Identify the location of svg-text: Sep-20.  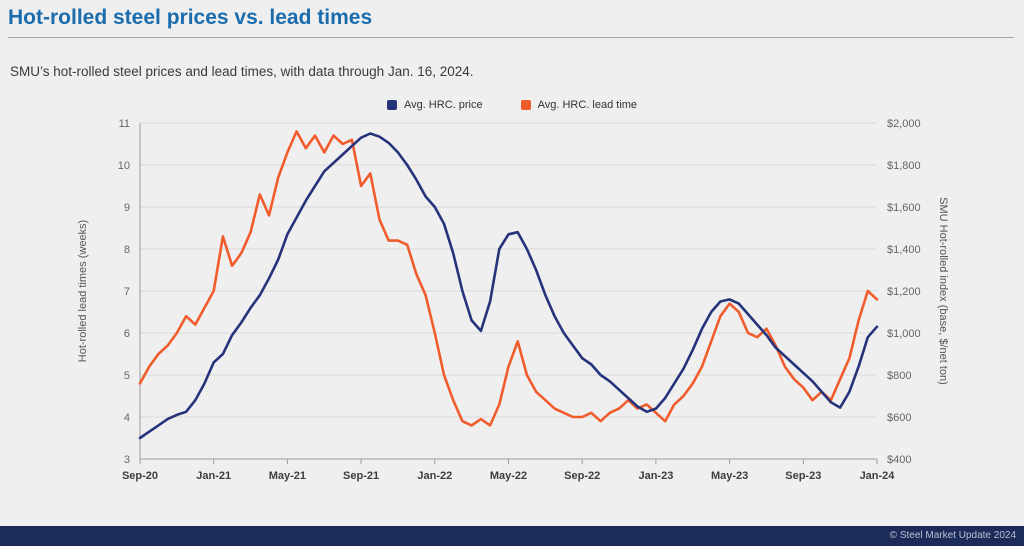
(140, 476).